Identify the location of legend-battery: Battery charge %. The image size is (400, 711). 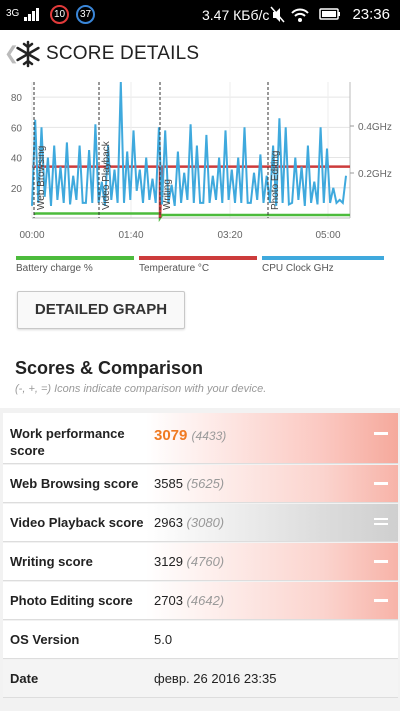
(75, 265).